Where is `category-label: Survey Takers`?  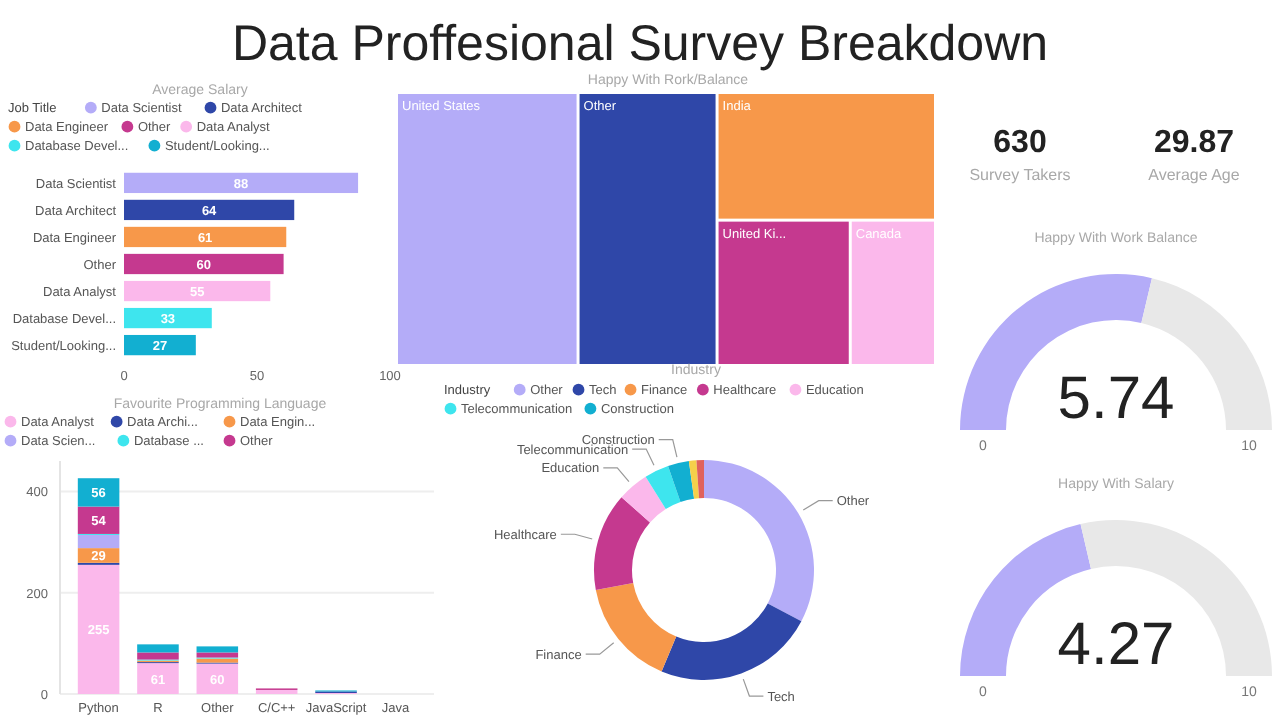
category-label: Survey Takers is located at coordinates (1020, 175).